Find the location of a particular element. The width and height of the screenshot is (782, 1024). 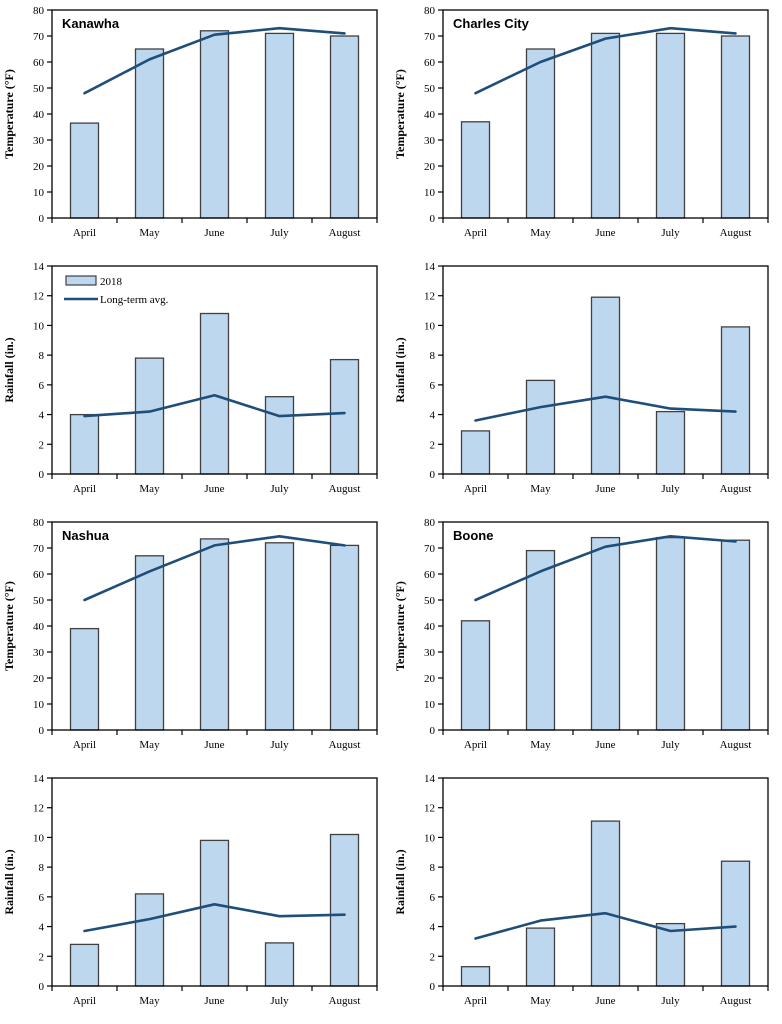

y-tick-label: 14 is located at coordinates (39, 779).